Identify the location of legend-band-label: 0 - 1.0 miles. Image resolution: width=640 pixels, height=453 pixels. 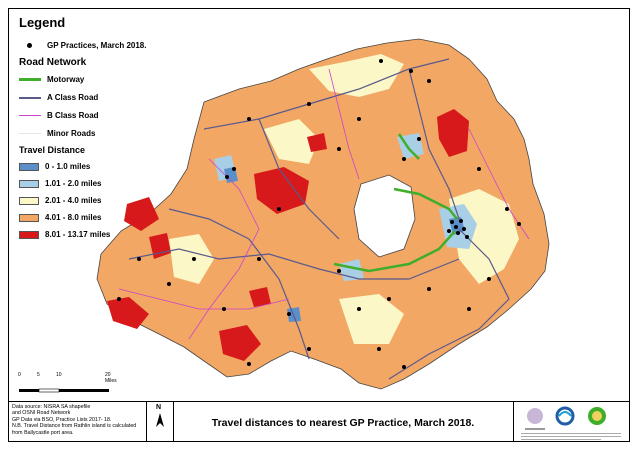
(68, 166).